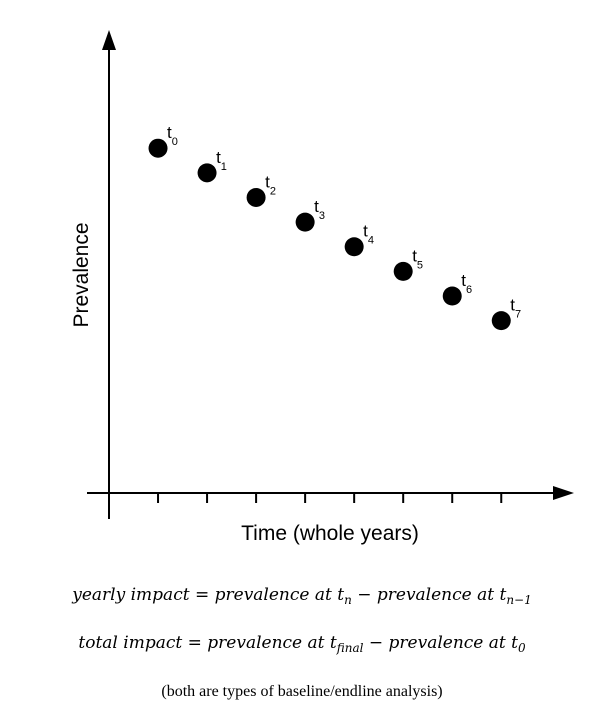 The height and width of the screenshot is (728, 604). What do you see at coordinates (158, 148) in the screenshot?
I see `data-point-t0` at bounding box center [158, 148].